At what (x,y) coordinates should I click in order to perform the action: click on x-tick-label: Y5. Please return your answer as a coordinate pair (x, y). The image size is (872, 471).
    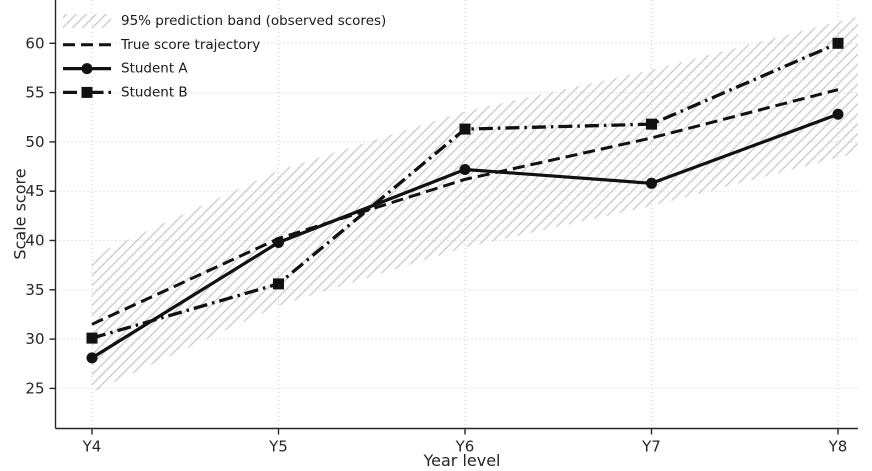
    Looking at the image, I should click on (278, 447).